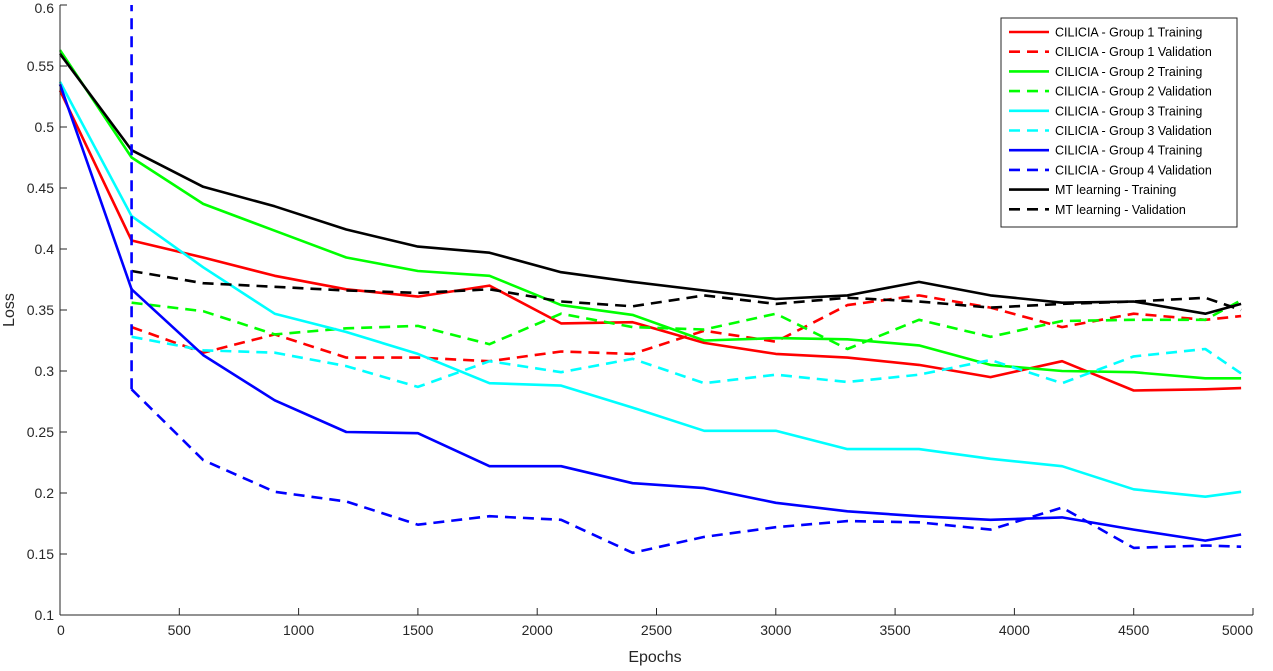 This screenshot has width=1273, height=671. I want to click on y-tick-label: 0.15, so click(40, 554).